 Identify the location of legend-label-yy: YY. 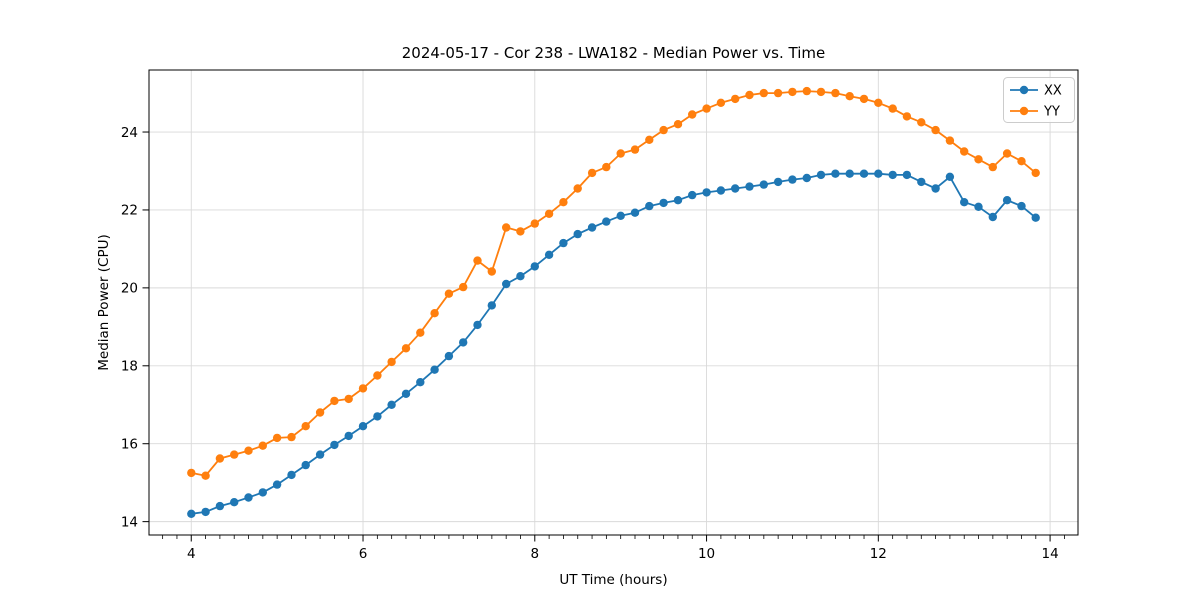
(1051, 112).